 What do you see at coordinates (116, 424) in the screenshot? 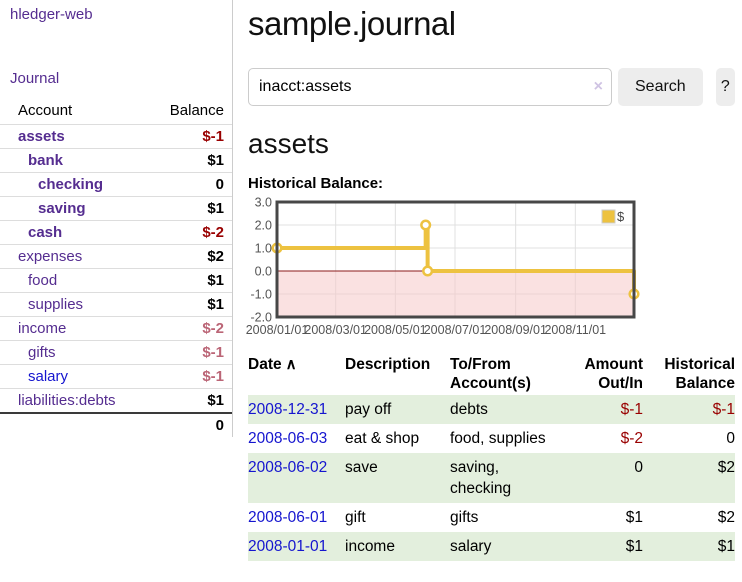
I see `sidebar-total-row: 0` at bounding box center [116, 424].